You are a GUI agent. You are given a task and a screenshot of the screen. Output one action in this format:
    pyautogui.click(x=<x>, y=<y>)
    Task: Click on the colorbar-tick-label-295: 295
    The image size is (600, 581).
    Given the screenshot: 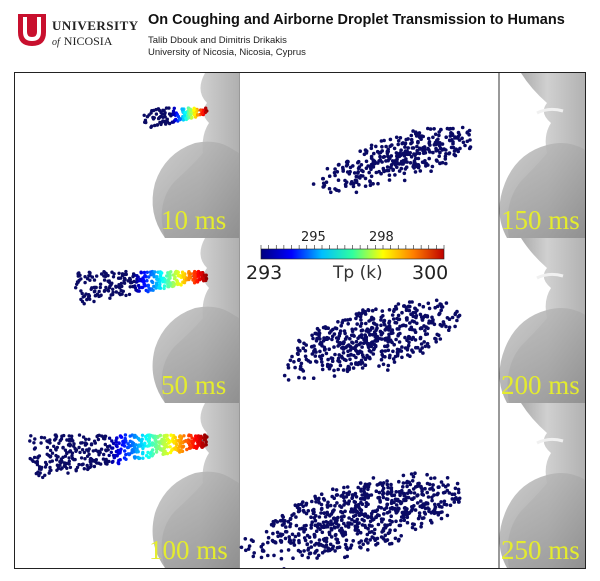 What is the action you would take?
    pyautogui.click(x=313, y=237)
    